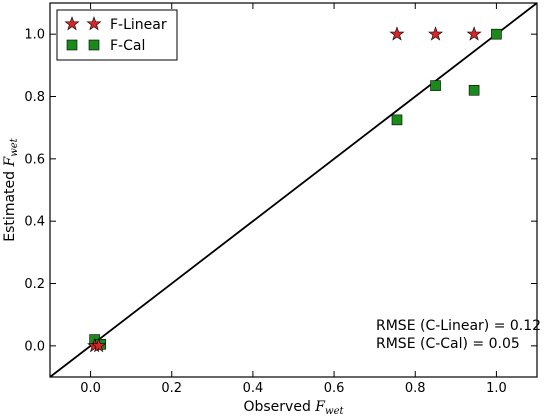 This screenshot has height=417, width=550. What do you see at coordinates (34, 222) in the screenshot?
I see `y-tick-label: 0.4` at bounding box center [34, 222].